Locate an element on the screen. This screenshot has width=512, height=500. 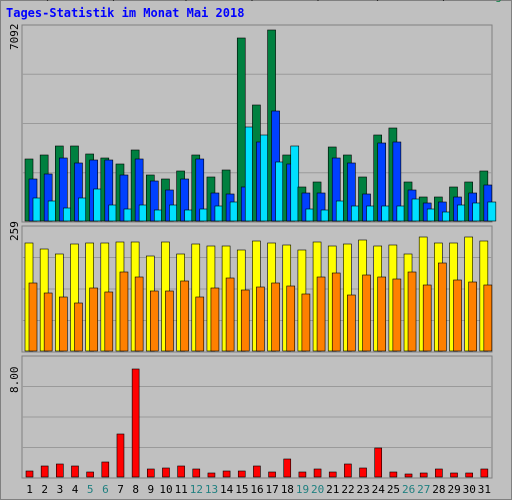
x-tick-label: 30 is located at coordinates (469, 489).